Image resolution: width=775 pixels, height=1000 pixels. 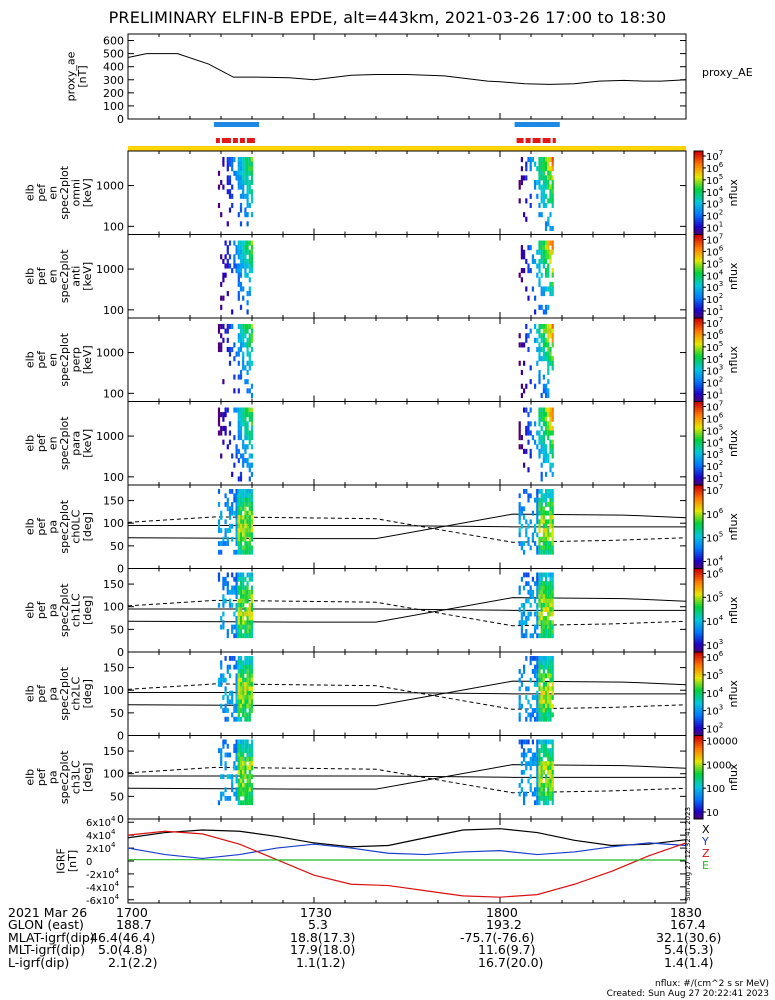 I want to click on colorbar-label: 10¹, so click(x=714, y=395).